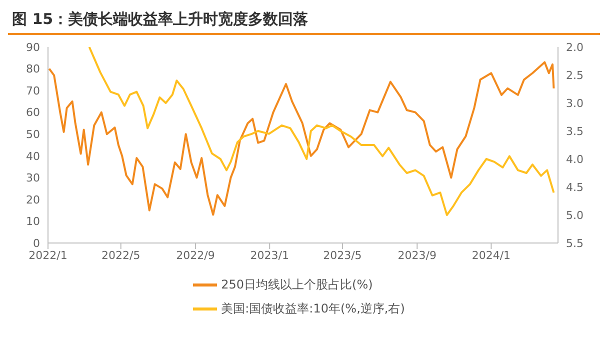 This screenshot has width=608, height=352. What do you see at coordinates (33, 91) in the screenshot?
I see `y-tick-label: 70` at bounding box center [33, 91].